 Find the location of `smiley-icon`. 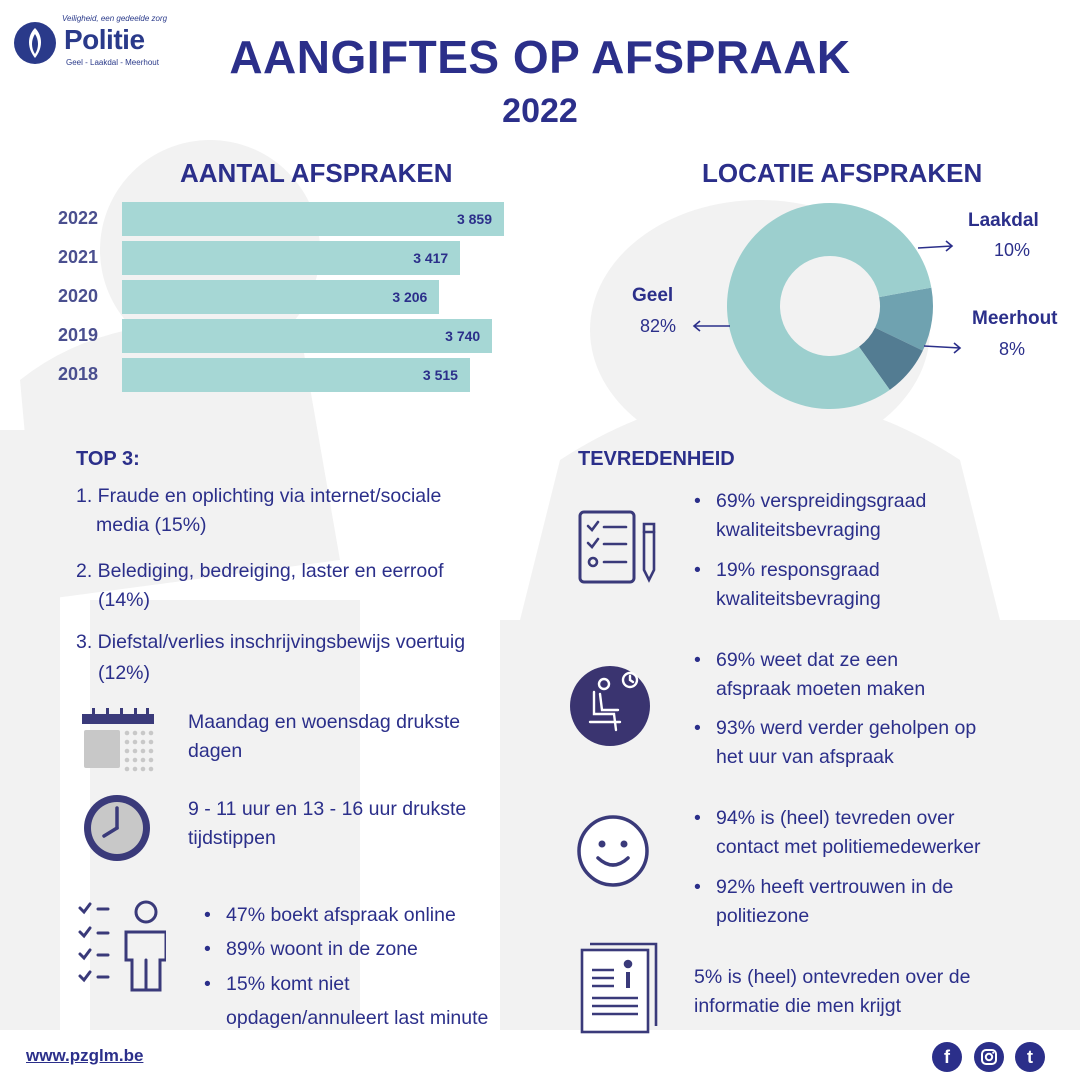

smiley-icon is located at coordinates (613, 851).